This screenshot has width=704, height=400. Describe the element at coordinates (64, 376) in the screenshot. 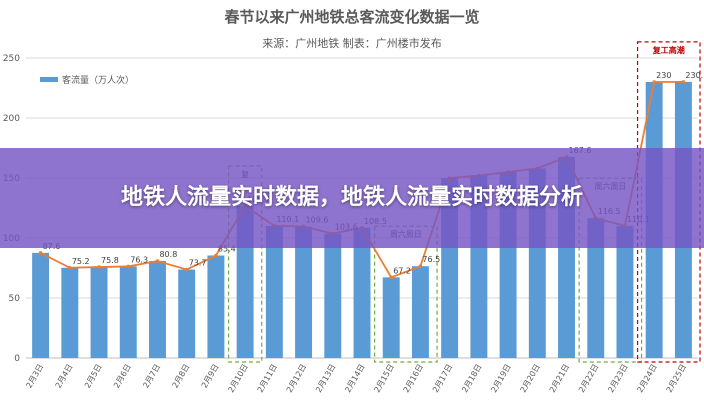

I see `x-tick-label: 2月4日` at that location.